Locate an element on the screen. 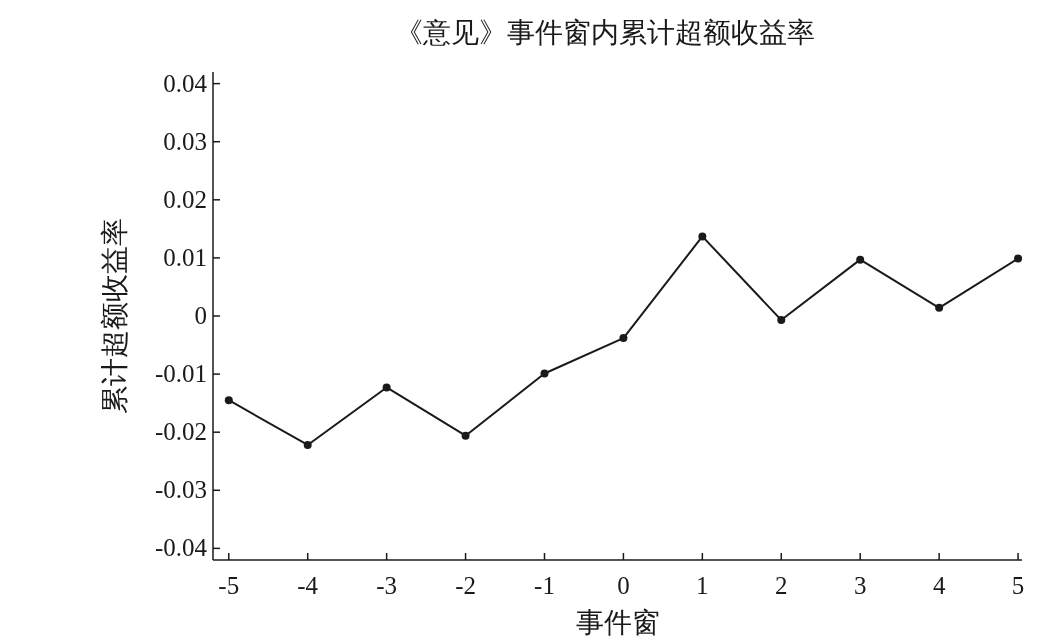 The image size is (1059, 644). x-tick-label: 3 is located at coordinates (860, 585).